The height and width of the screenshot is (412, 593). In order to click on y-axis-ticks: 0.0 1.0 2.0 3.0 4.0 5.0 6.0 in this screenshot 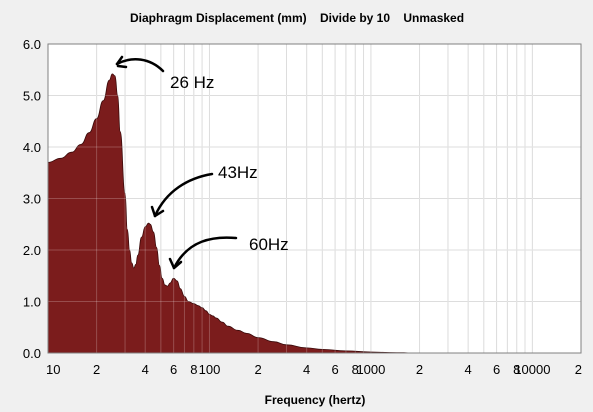, I will do `click(32, 199)`.